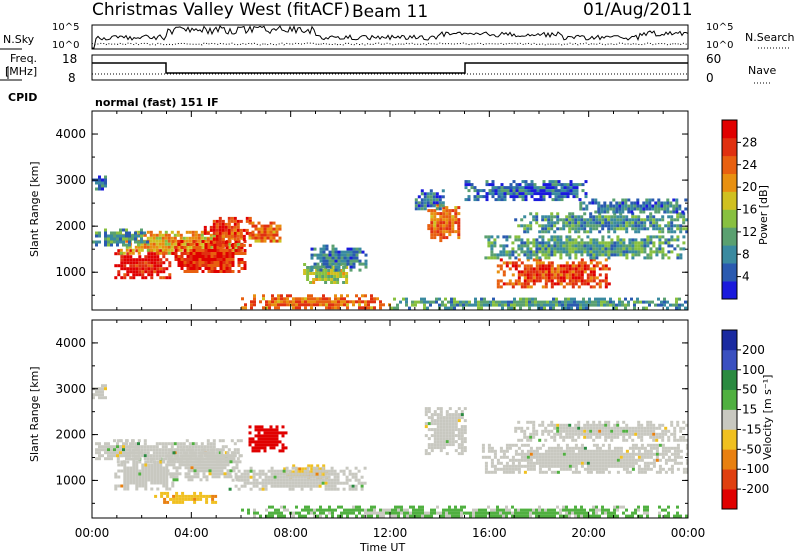 The height and width of the screenshot is (554, 800). I want to click on colorbar-tick-label: 24, so click(749, 165).